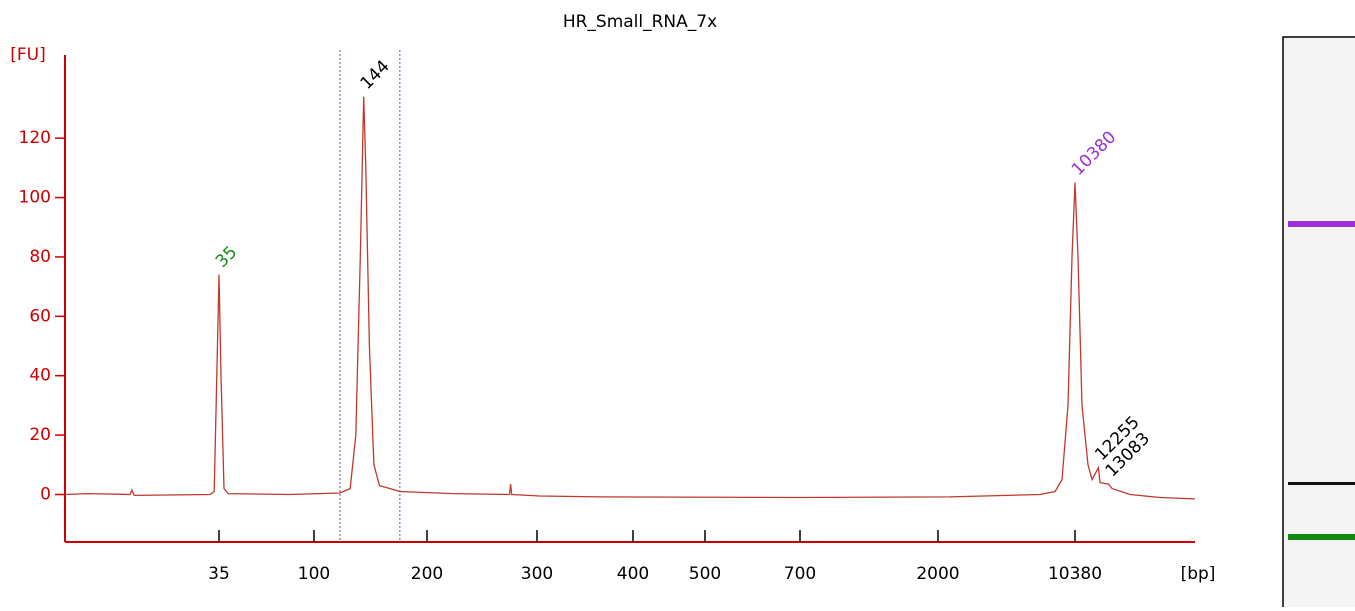  What do you see at coordinates (800, 574) in the screenshot?
I see `x-tick-label: 700` at bounding box center [800, 574].